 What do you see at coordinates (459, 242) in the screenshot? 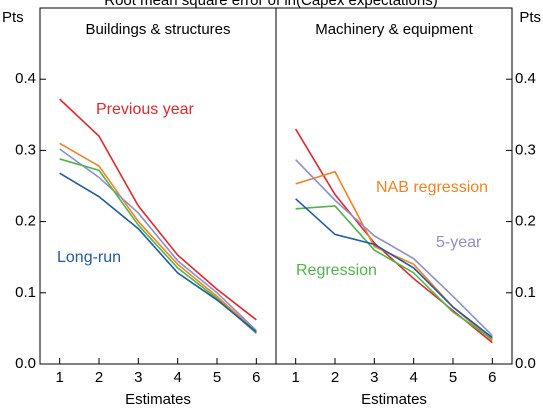
I see `series-label: 5-year` at bounding box center [459, 242].